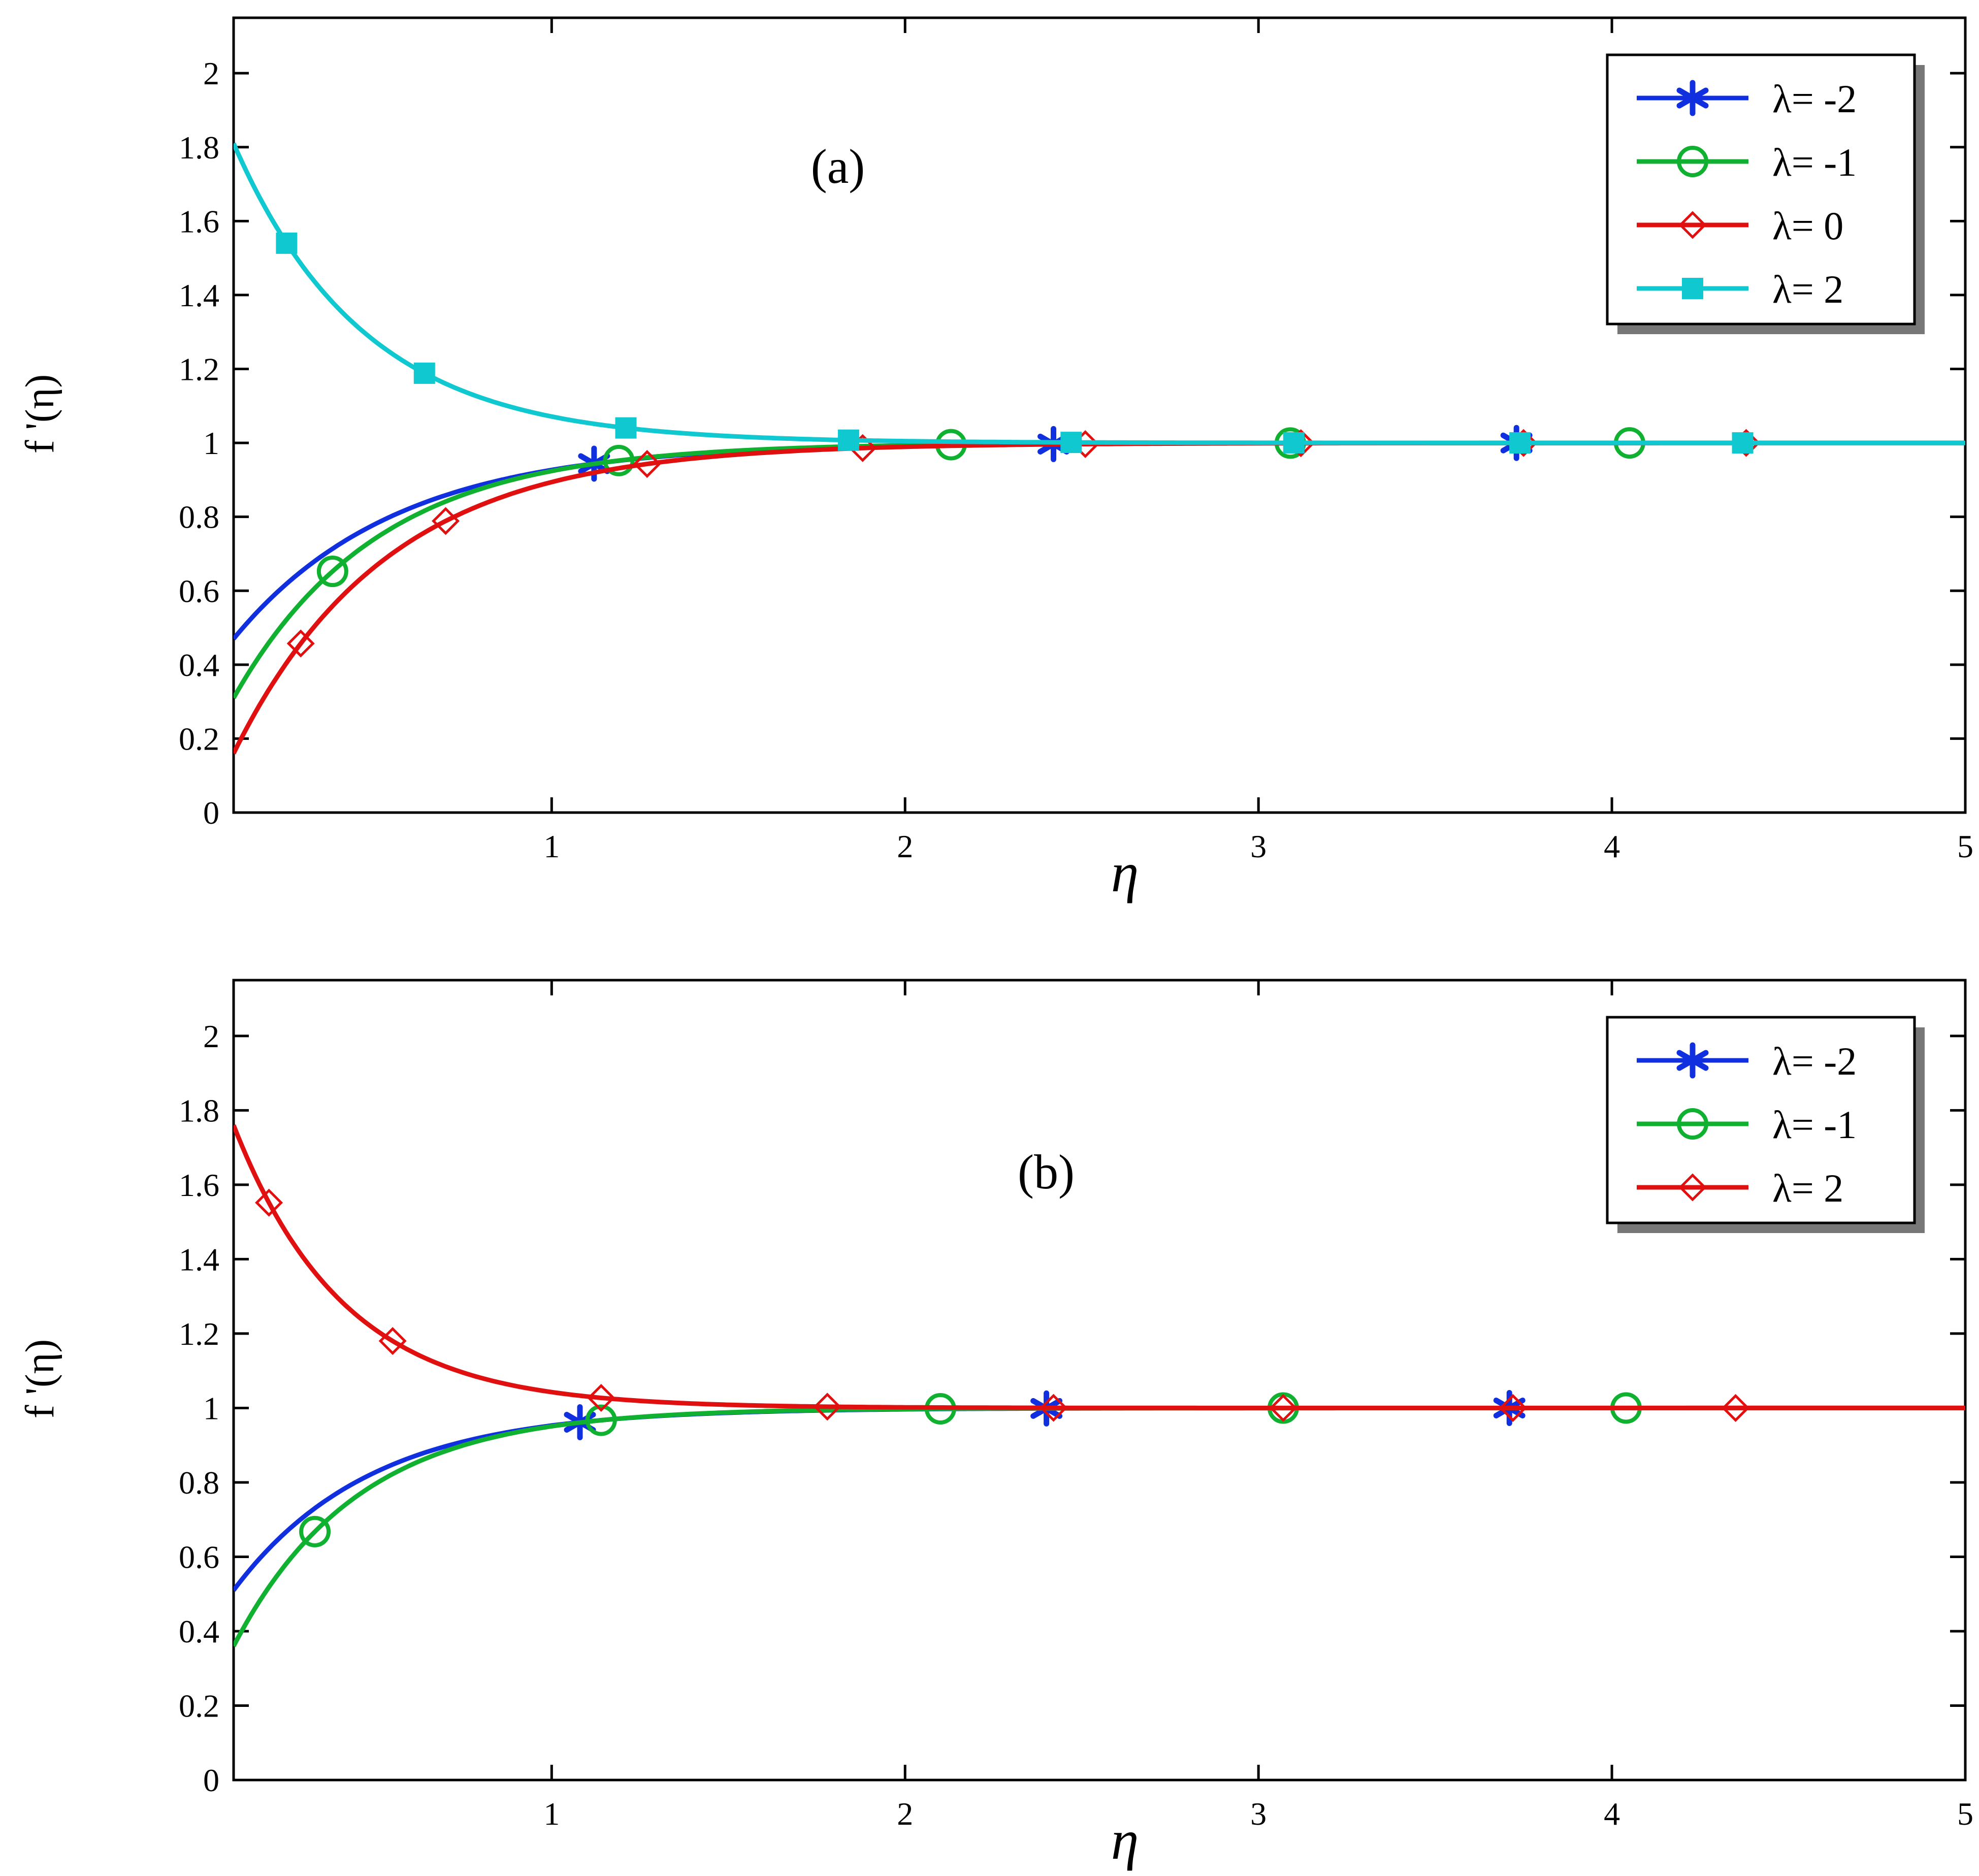 This screenshot has width=1979, height=1876. I want to click on legend: λ= -2 λ= -1 λ= 0 λ= 2, so click(1765, 193).